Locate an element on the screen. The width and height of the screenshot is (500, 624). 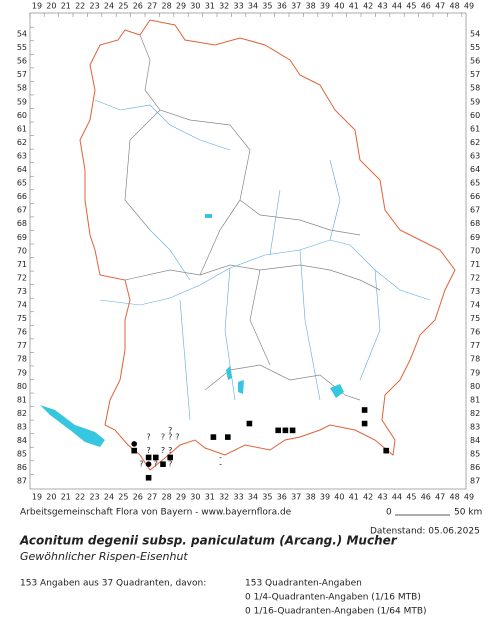
column-label: 20 is located at coordinates (51, 497).